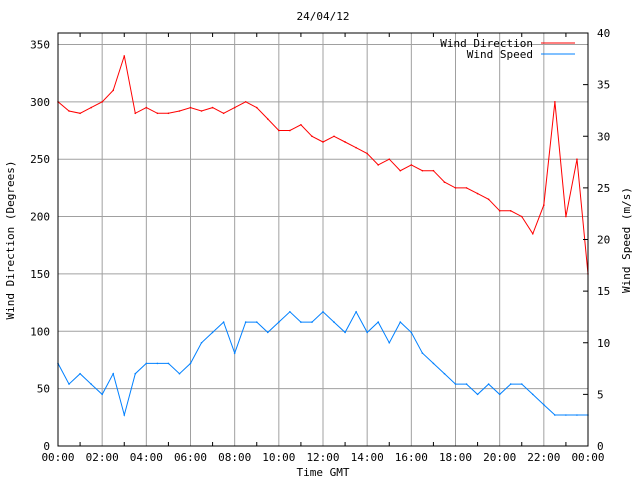 This screenshot has height=480, width=640. I want to click on y2-tick-label: 25, so click(603, 188).